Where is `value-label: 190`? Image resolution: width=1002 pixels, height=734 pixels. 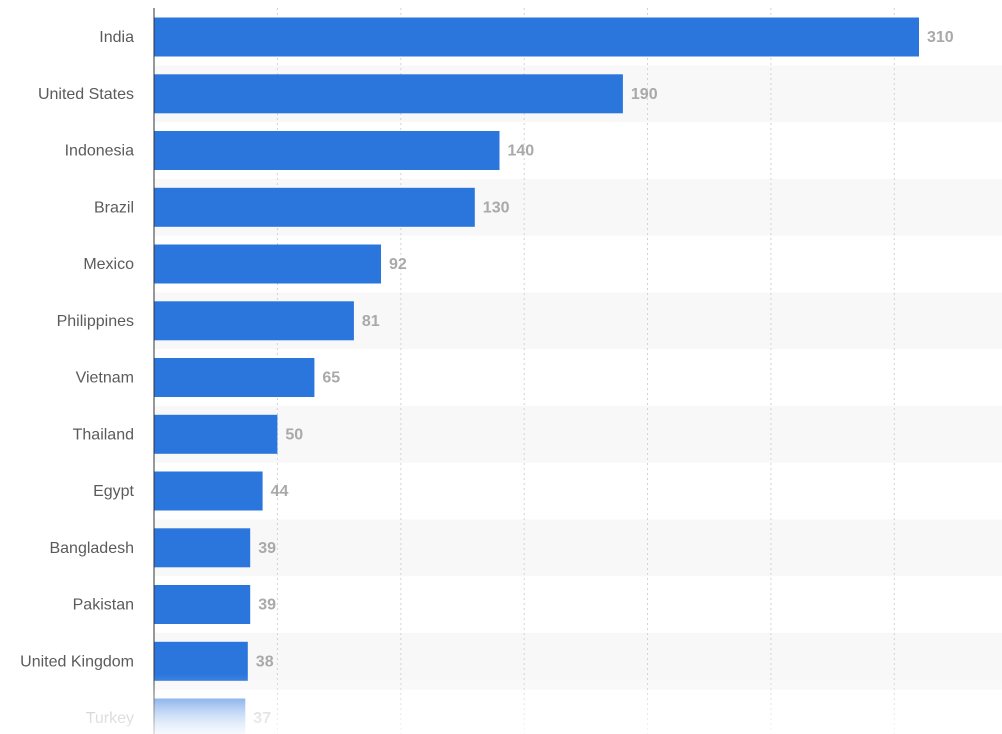
value-label: 190 is located at coordinates (644, 94).